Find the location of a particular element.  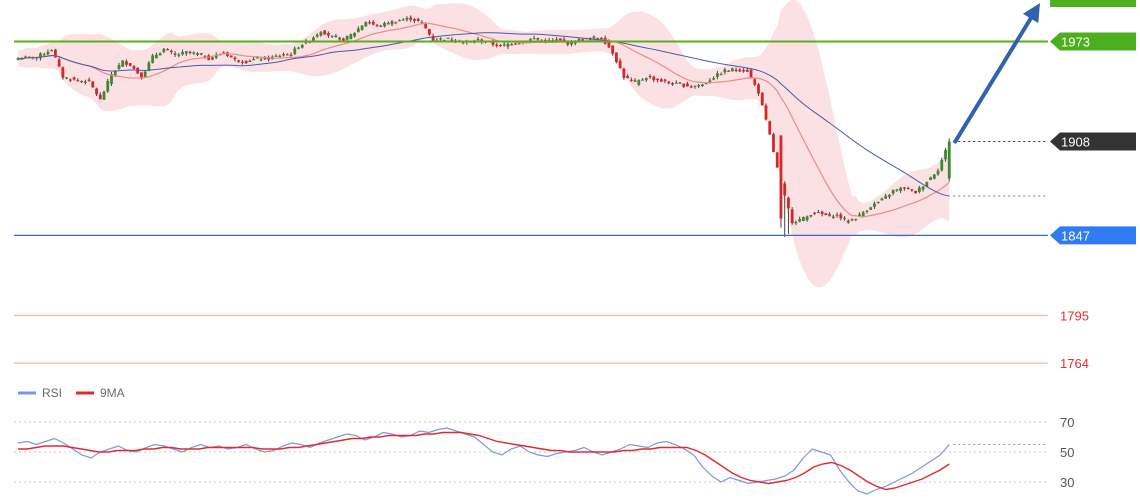

level-tag-1973 is located at coordinates (1093, 41).